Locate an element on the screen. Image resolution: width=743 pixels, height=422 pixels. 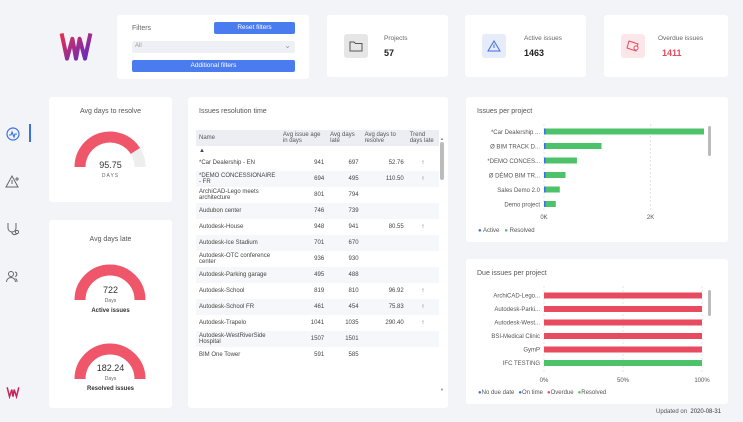
col-late: Avg days late is located at coordinates (342, 138).